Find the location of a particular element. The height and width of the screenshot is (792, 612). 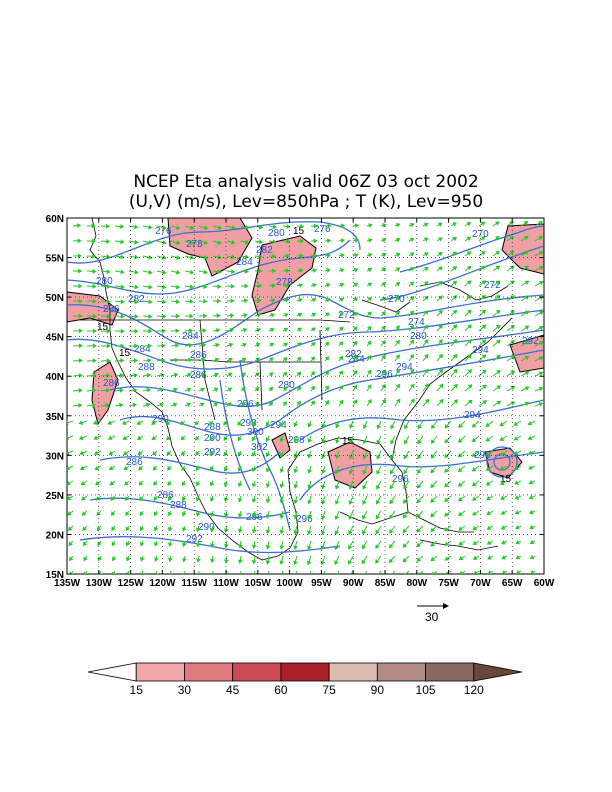

lon-label: 125W is located at coordinates (131, 583).